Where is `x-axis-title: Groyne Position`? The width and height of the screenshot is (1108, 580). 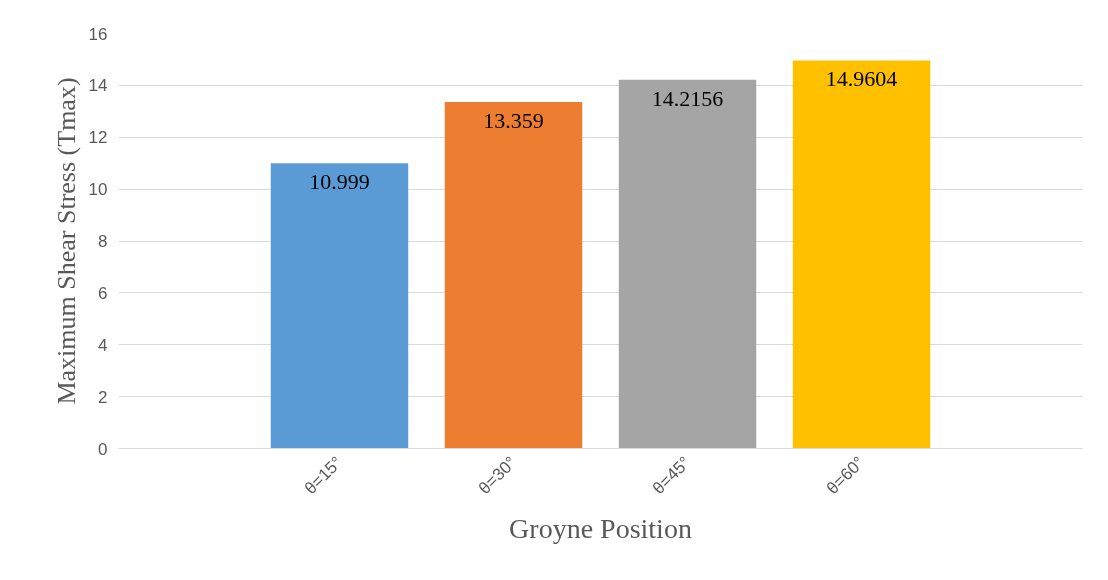
x-axis-title: Groyne Position is located at coordinates (600, 528).